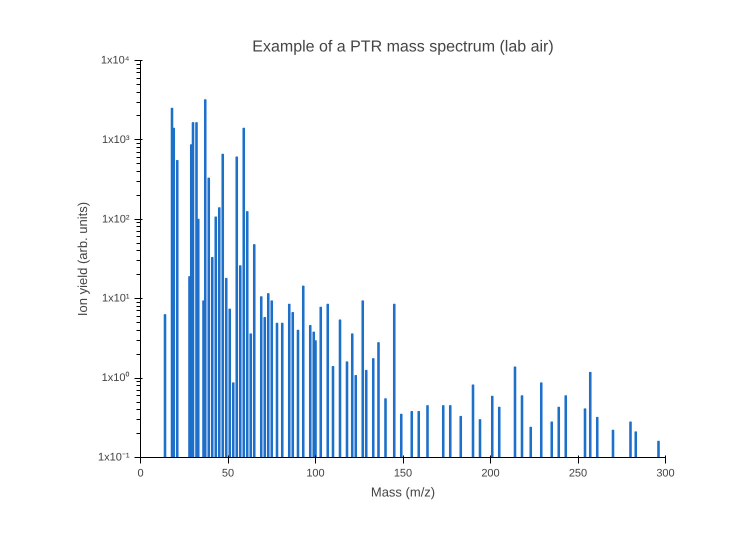 The image size is (755, 537). I want to click on y-tick-label: 1x10³, so click(116, 140).